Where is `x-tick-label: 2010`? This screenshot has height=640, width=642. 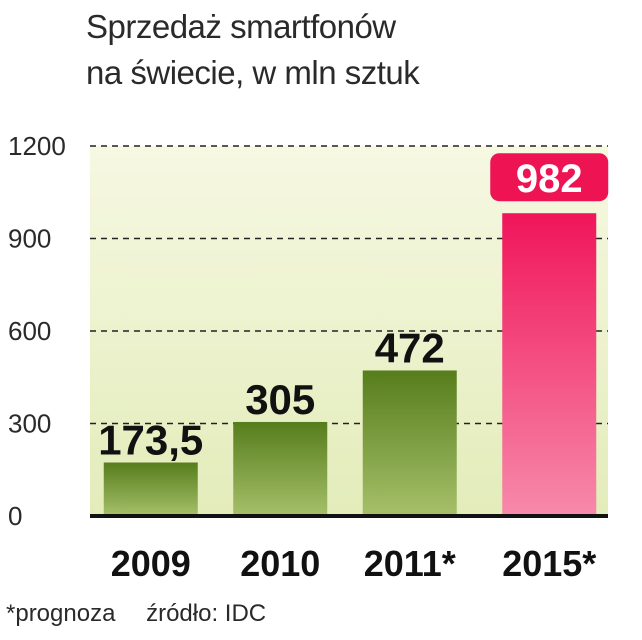
x-tick-label: 2010 is located at coordinates (280, 563).